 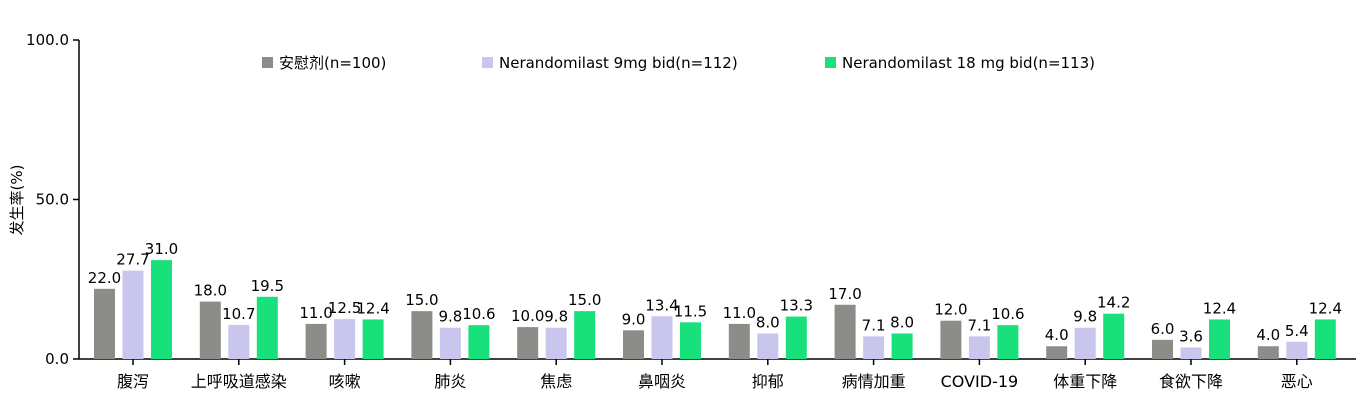 I want to click on category-label: 病情加重, so click(x=874, y=381).